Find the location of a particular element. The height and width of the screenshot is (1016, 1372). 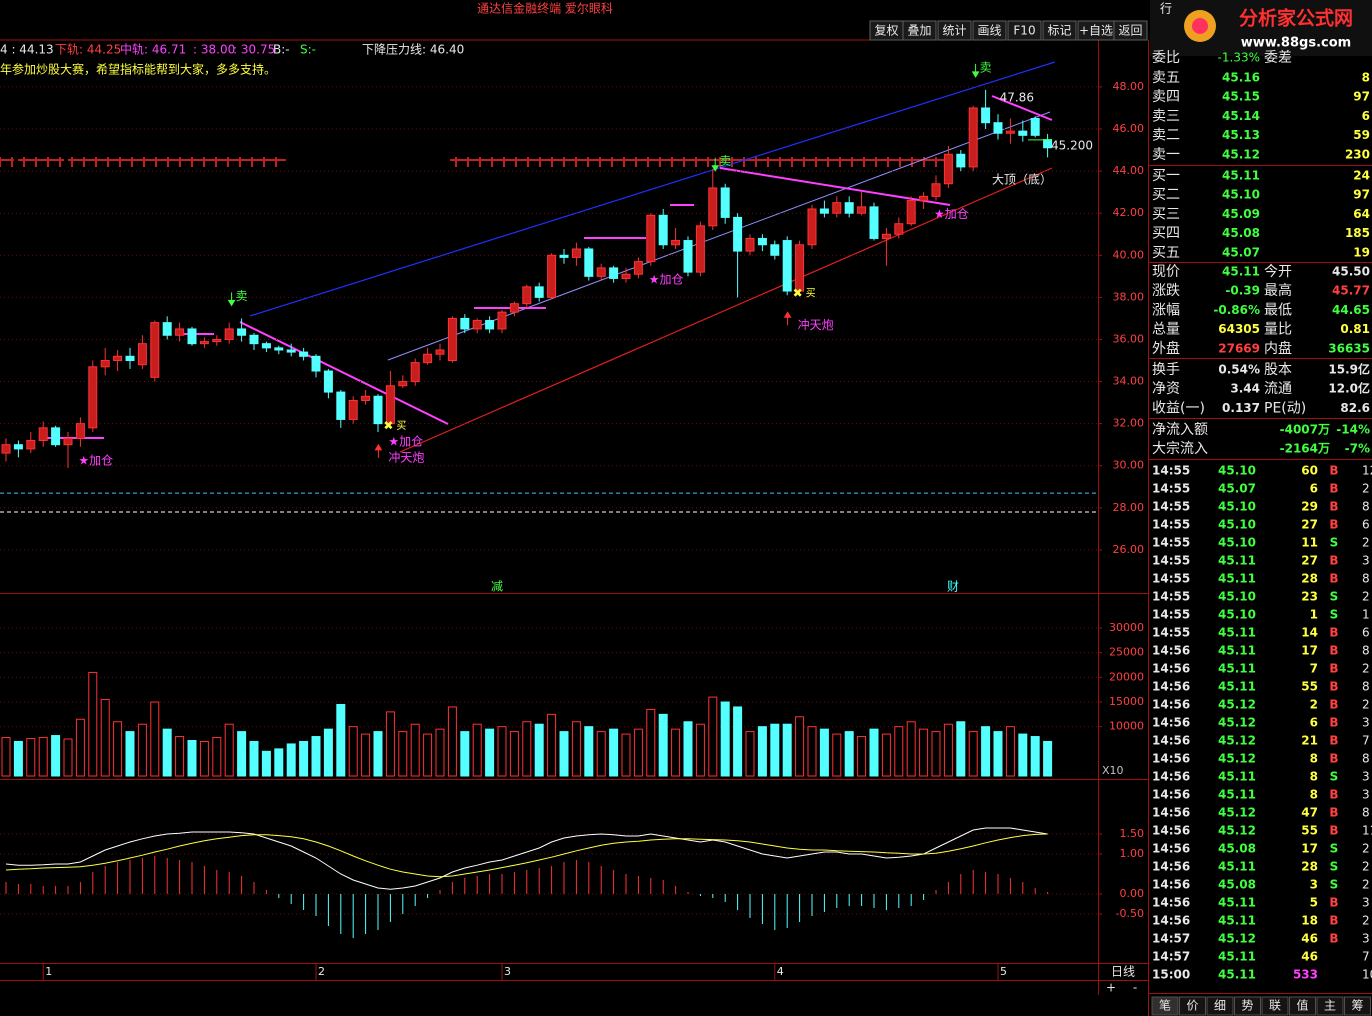

panel-tab-label: 价 is located at coordinates (1192, 1006).